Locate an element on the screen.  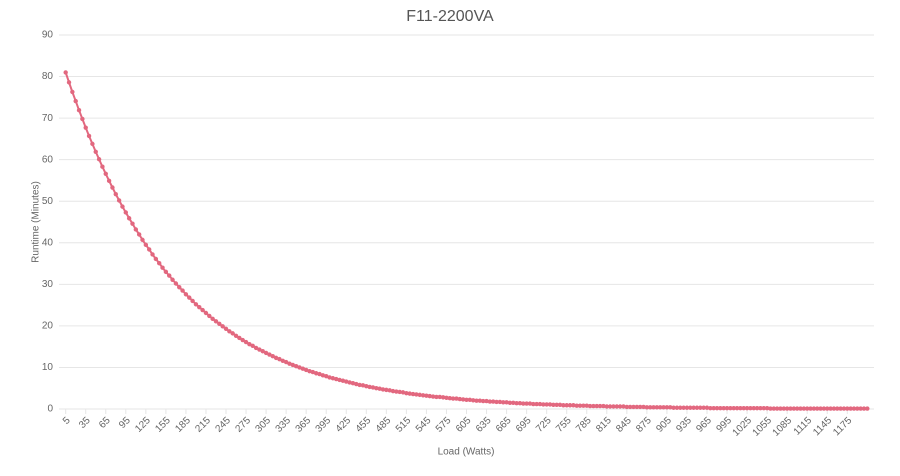
x-tick-label: 425 is located at coordinates (344, 425).